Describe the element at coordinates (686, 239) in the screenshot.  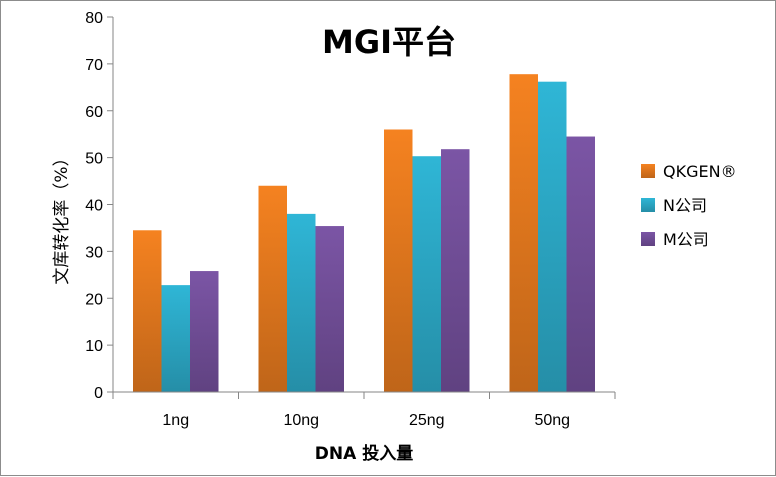
I see `legend-label: M公司` at that location.